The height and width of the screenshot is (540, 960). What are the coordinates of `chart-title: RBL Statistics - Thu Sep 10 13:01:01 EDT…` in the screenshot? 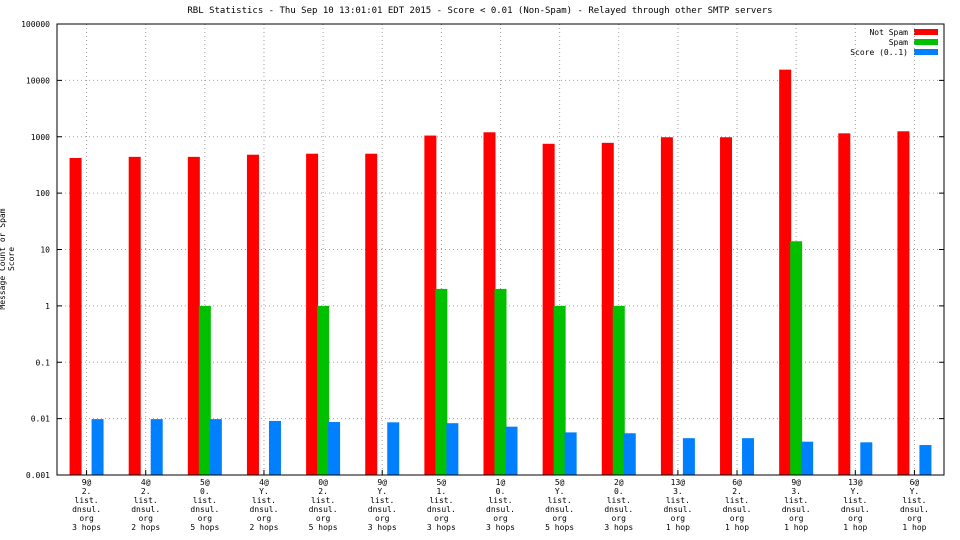 It's located at (480, 11).